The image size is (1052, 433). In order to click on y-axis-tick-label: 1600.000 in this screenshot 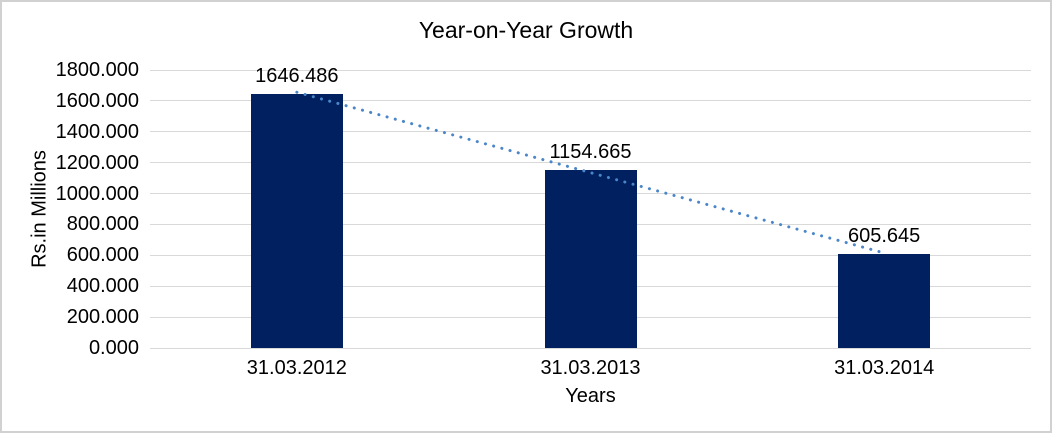, I will do `click(97, 100)`.